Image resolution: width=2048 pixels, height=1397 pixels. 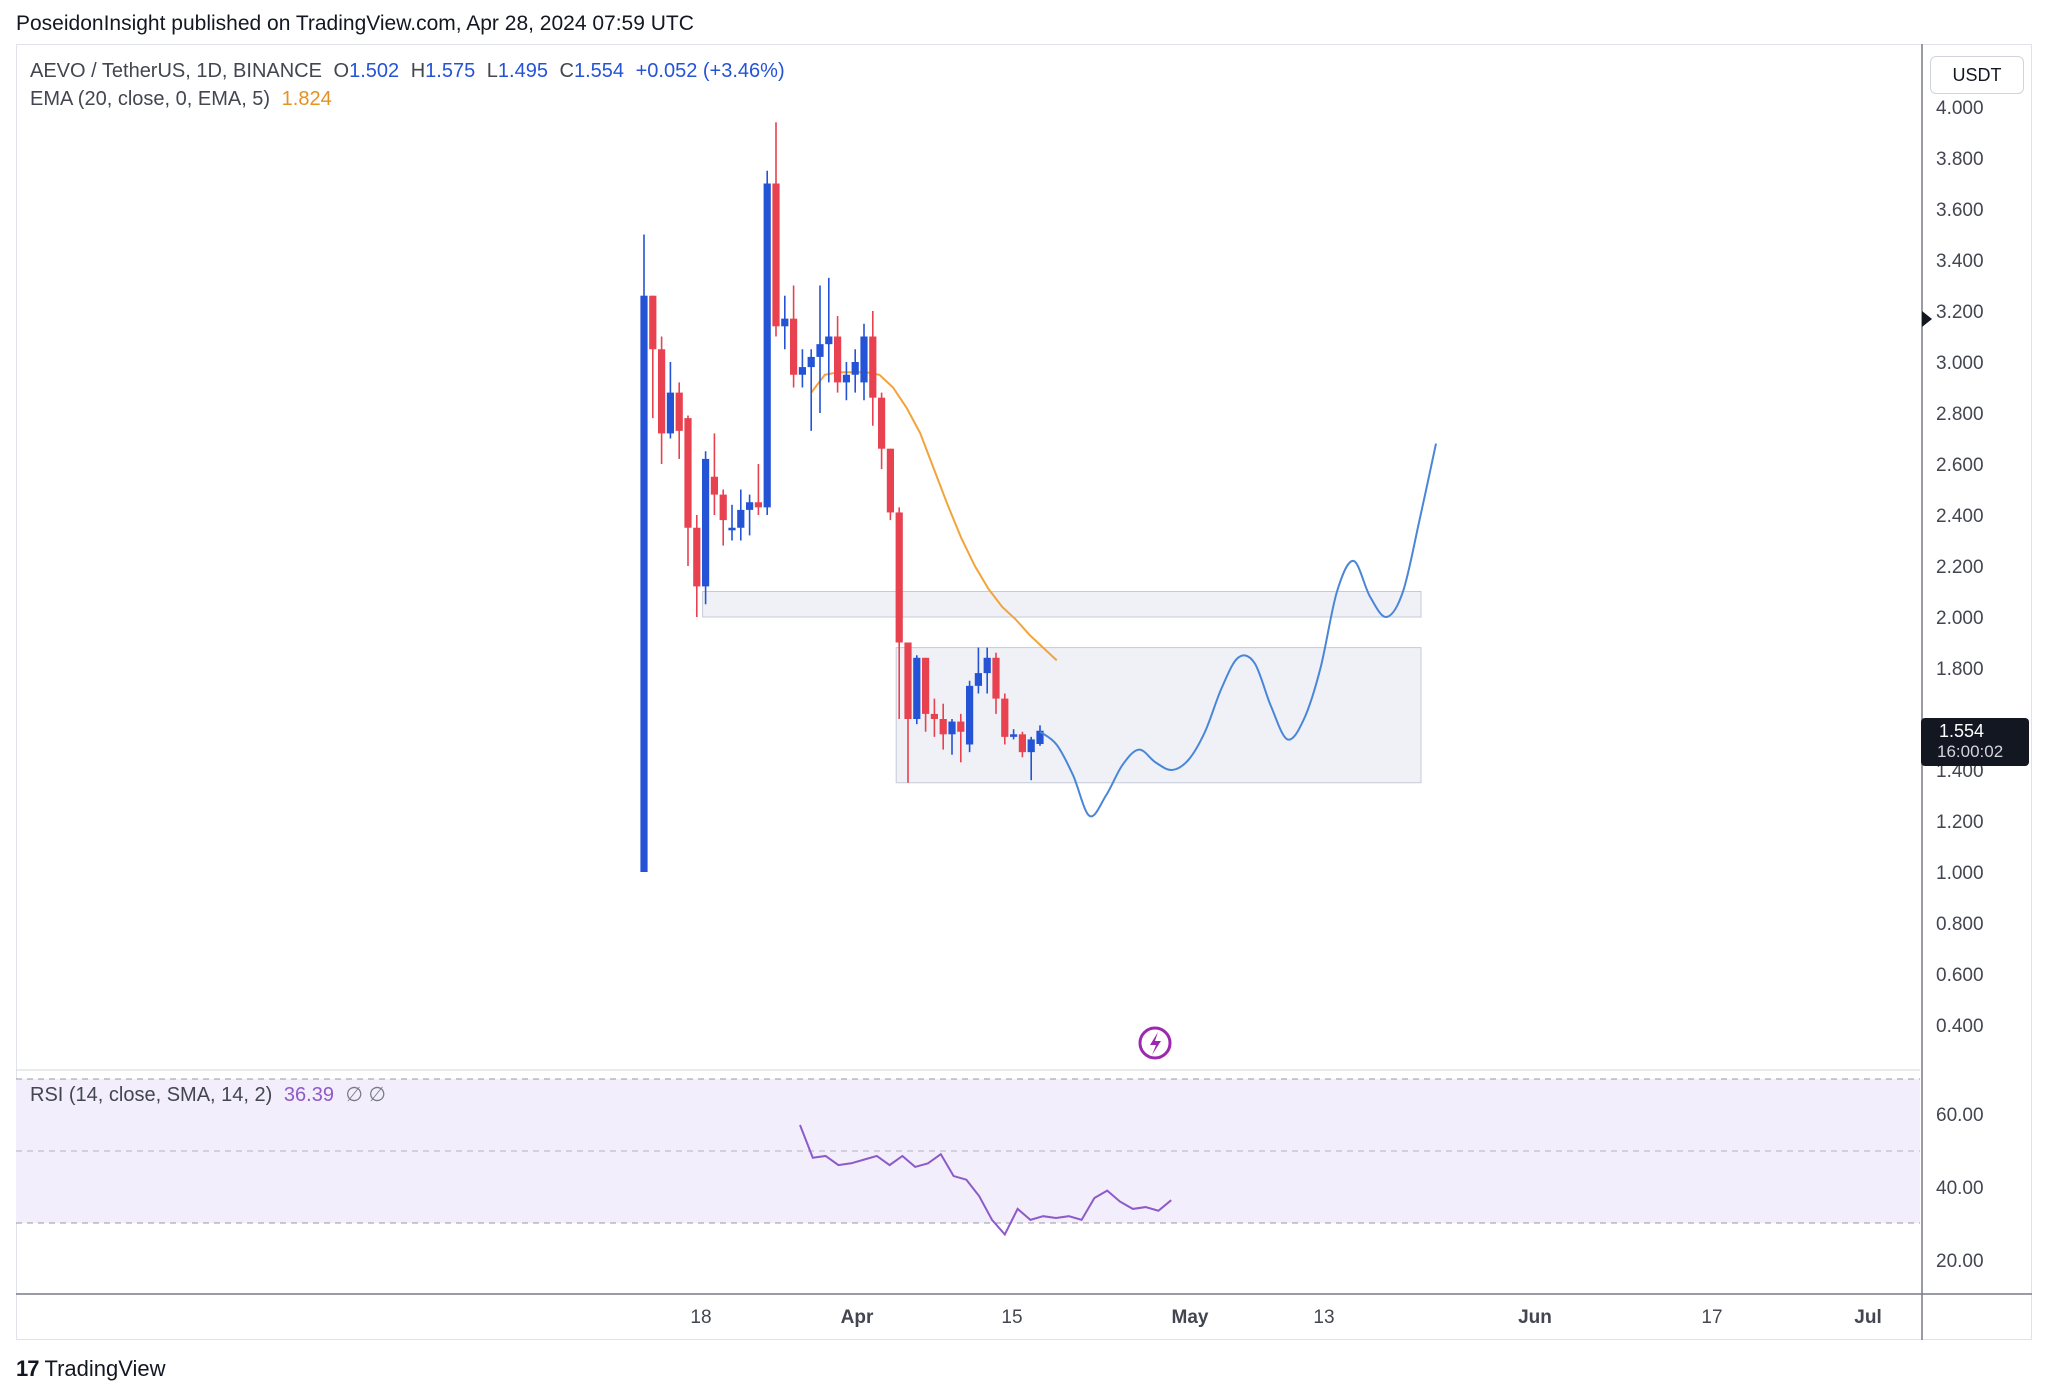 I want to click on price-axis-label: 3.800, so click(x=1960, y=159).